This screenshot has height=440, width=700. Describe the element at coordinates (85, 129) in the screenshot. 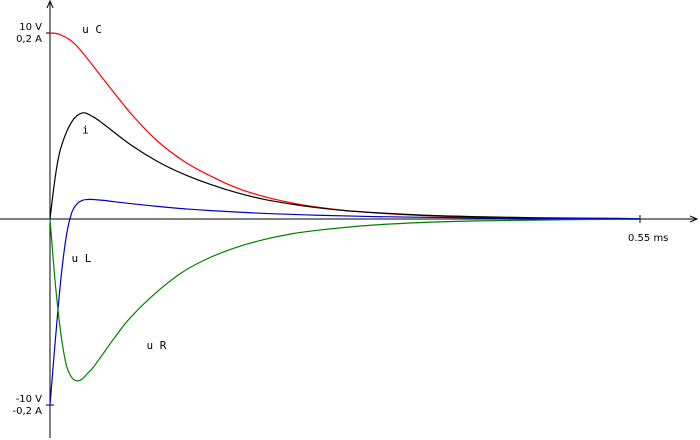

I see `series-label-i: i` at that location.